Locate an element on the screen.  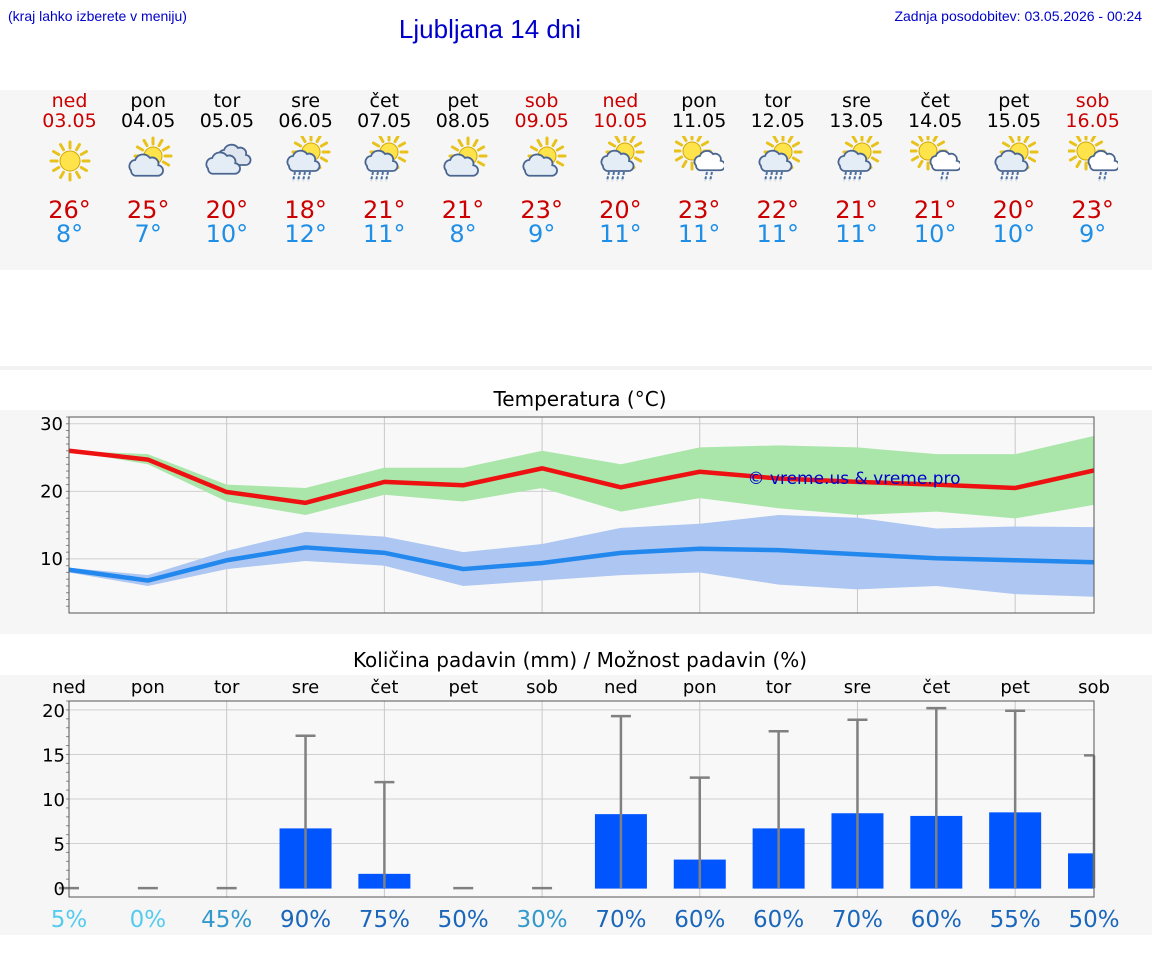
page-title: Ljubljana 14 dni is located at coordinates (490, 29).